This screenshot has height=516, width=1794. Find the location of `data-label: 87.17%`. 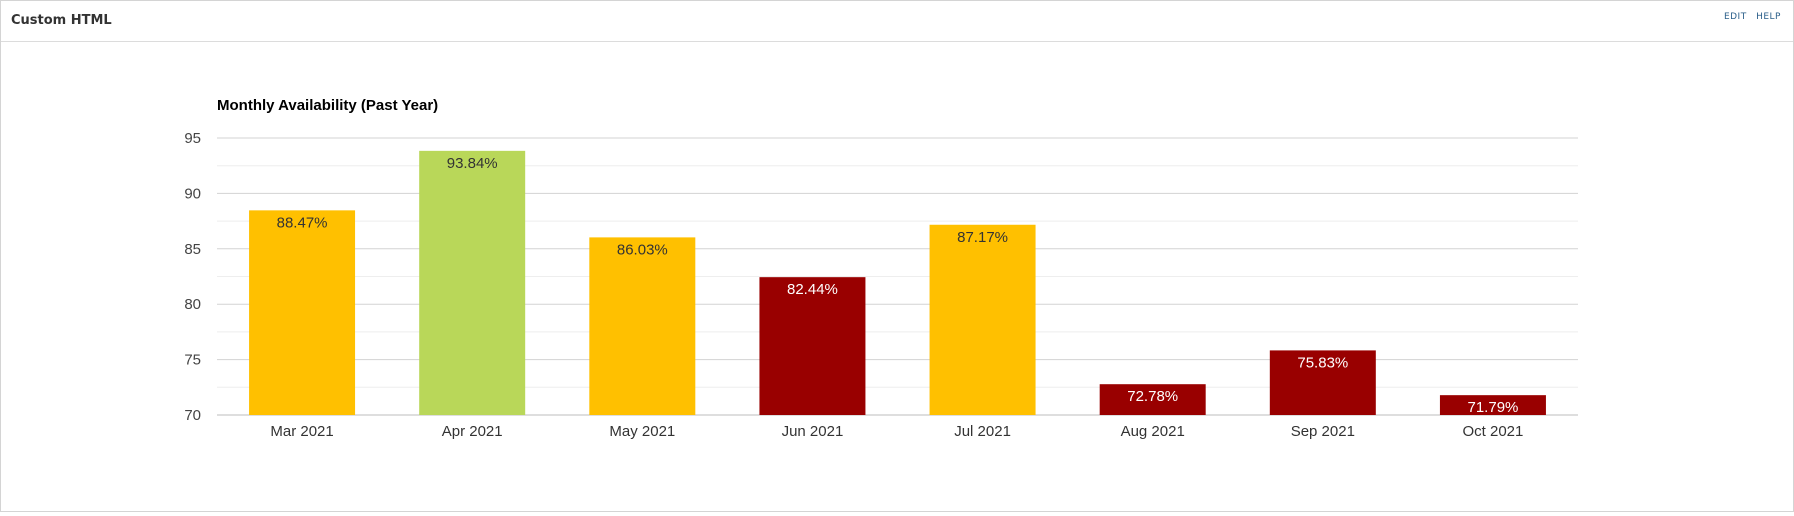

data-label: 87.17% is located at coordinates (982, 237).